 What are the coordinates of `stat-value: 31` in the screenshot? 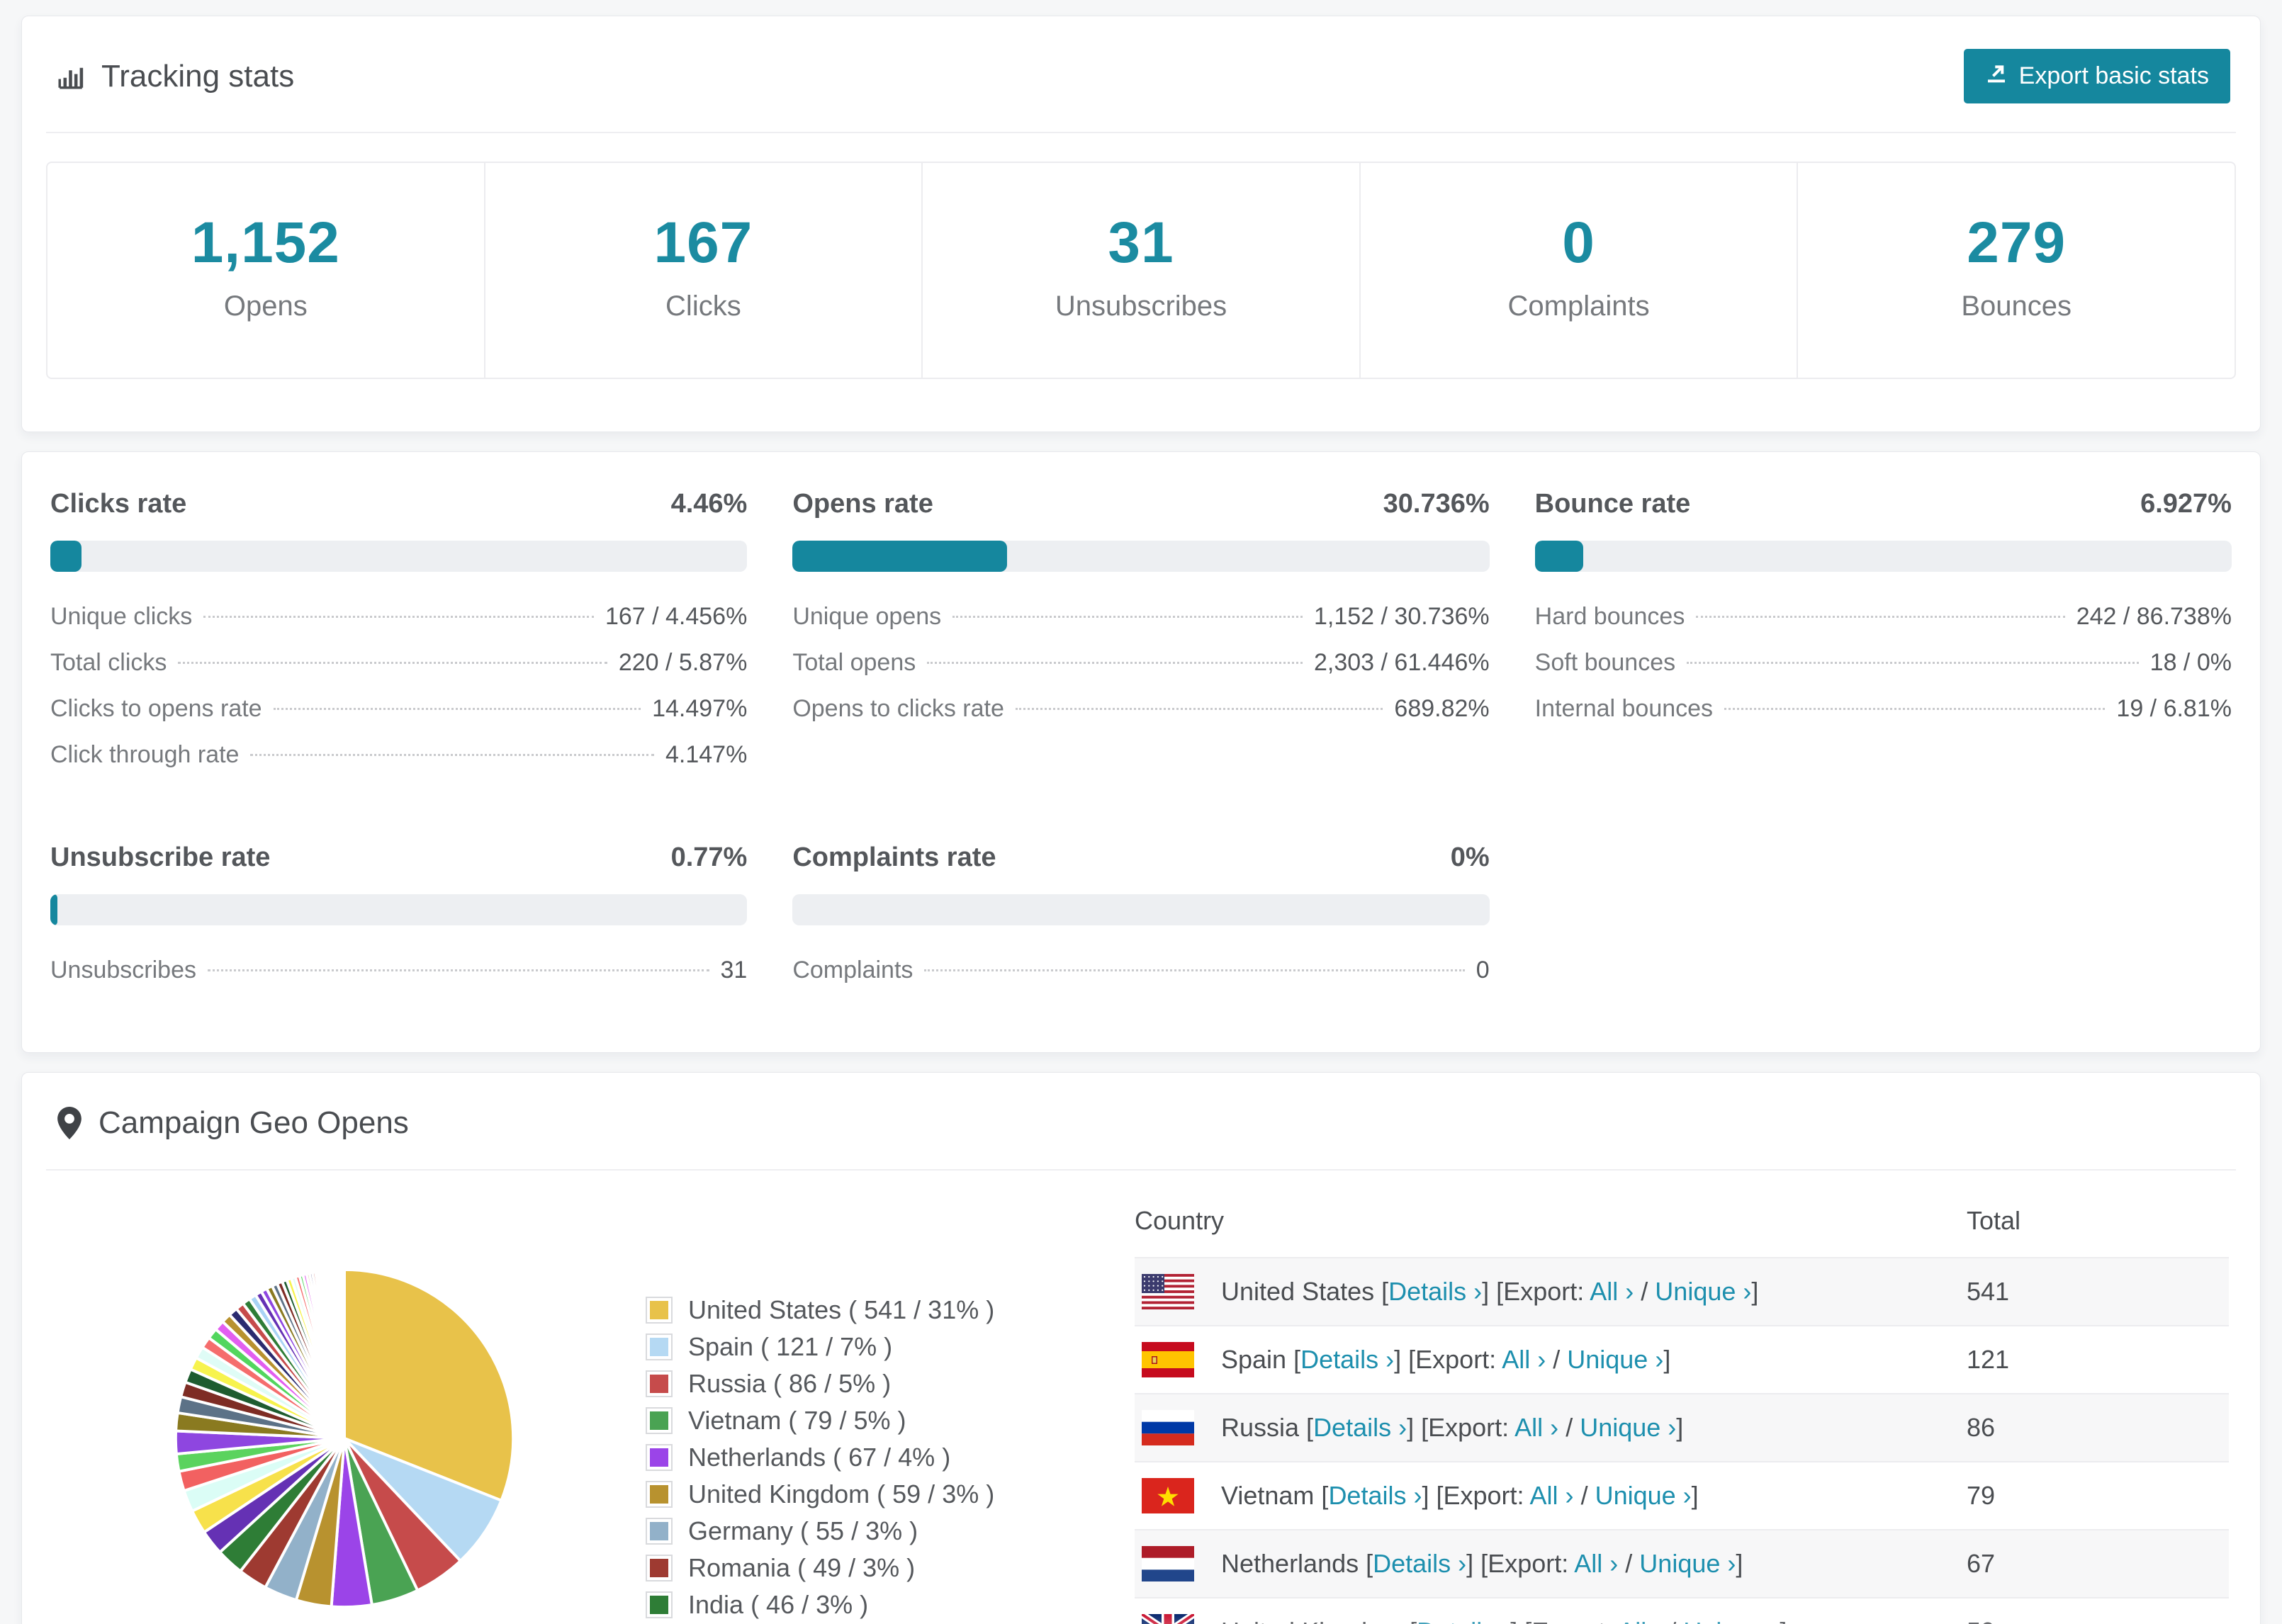 It's located at (1141, 243).